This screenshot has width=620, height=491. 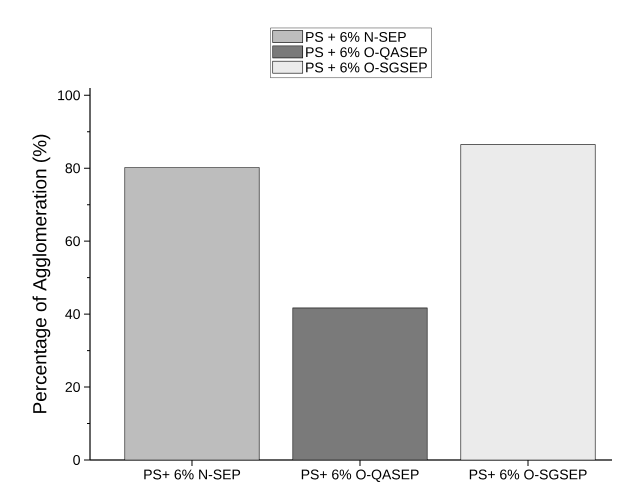 What do you see at coordinates (72, 314) in the screenshot?
I see `y-tick-label: 40` at bounding box center [72, 314].